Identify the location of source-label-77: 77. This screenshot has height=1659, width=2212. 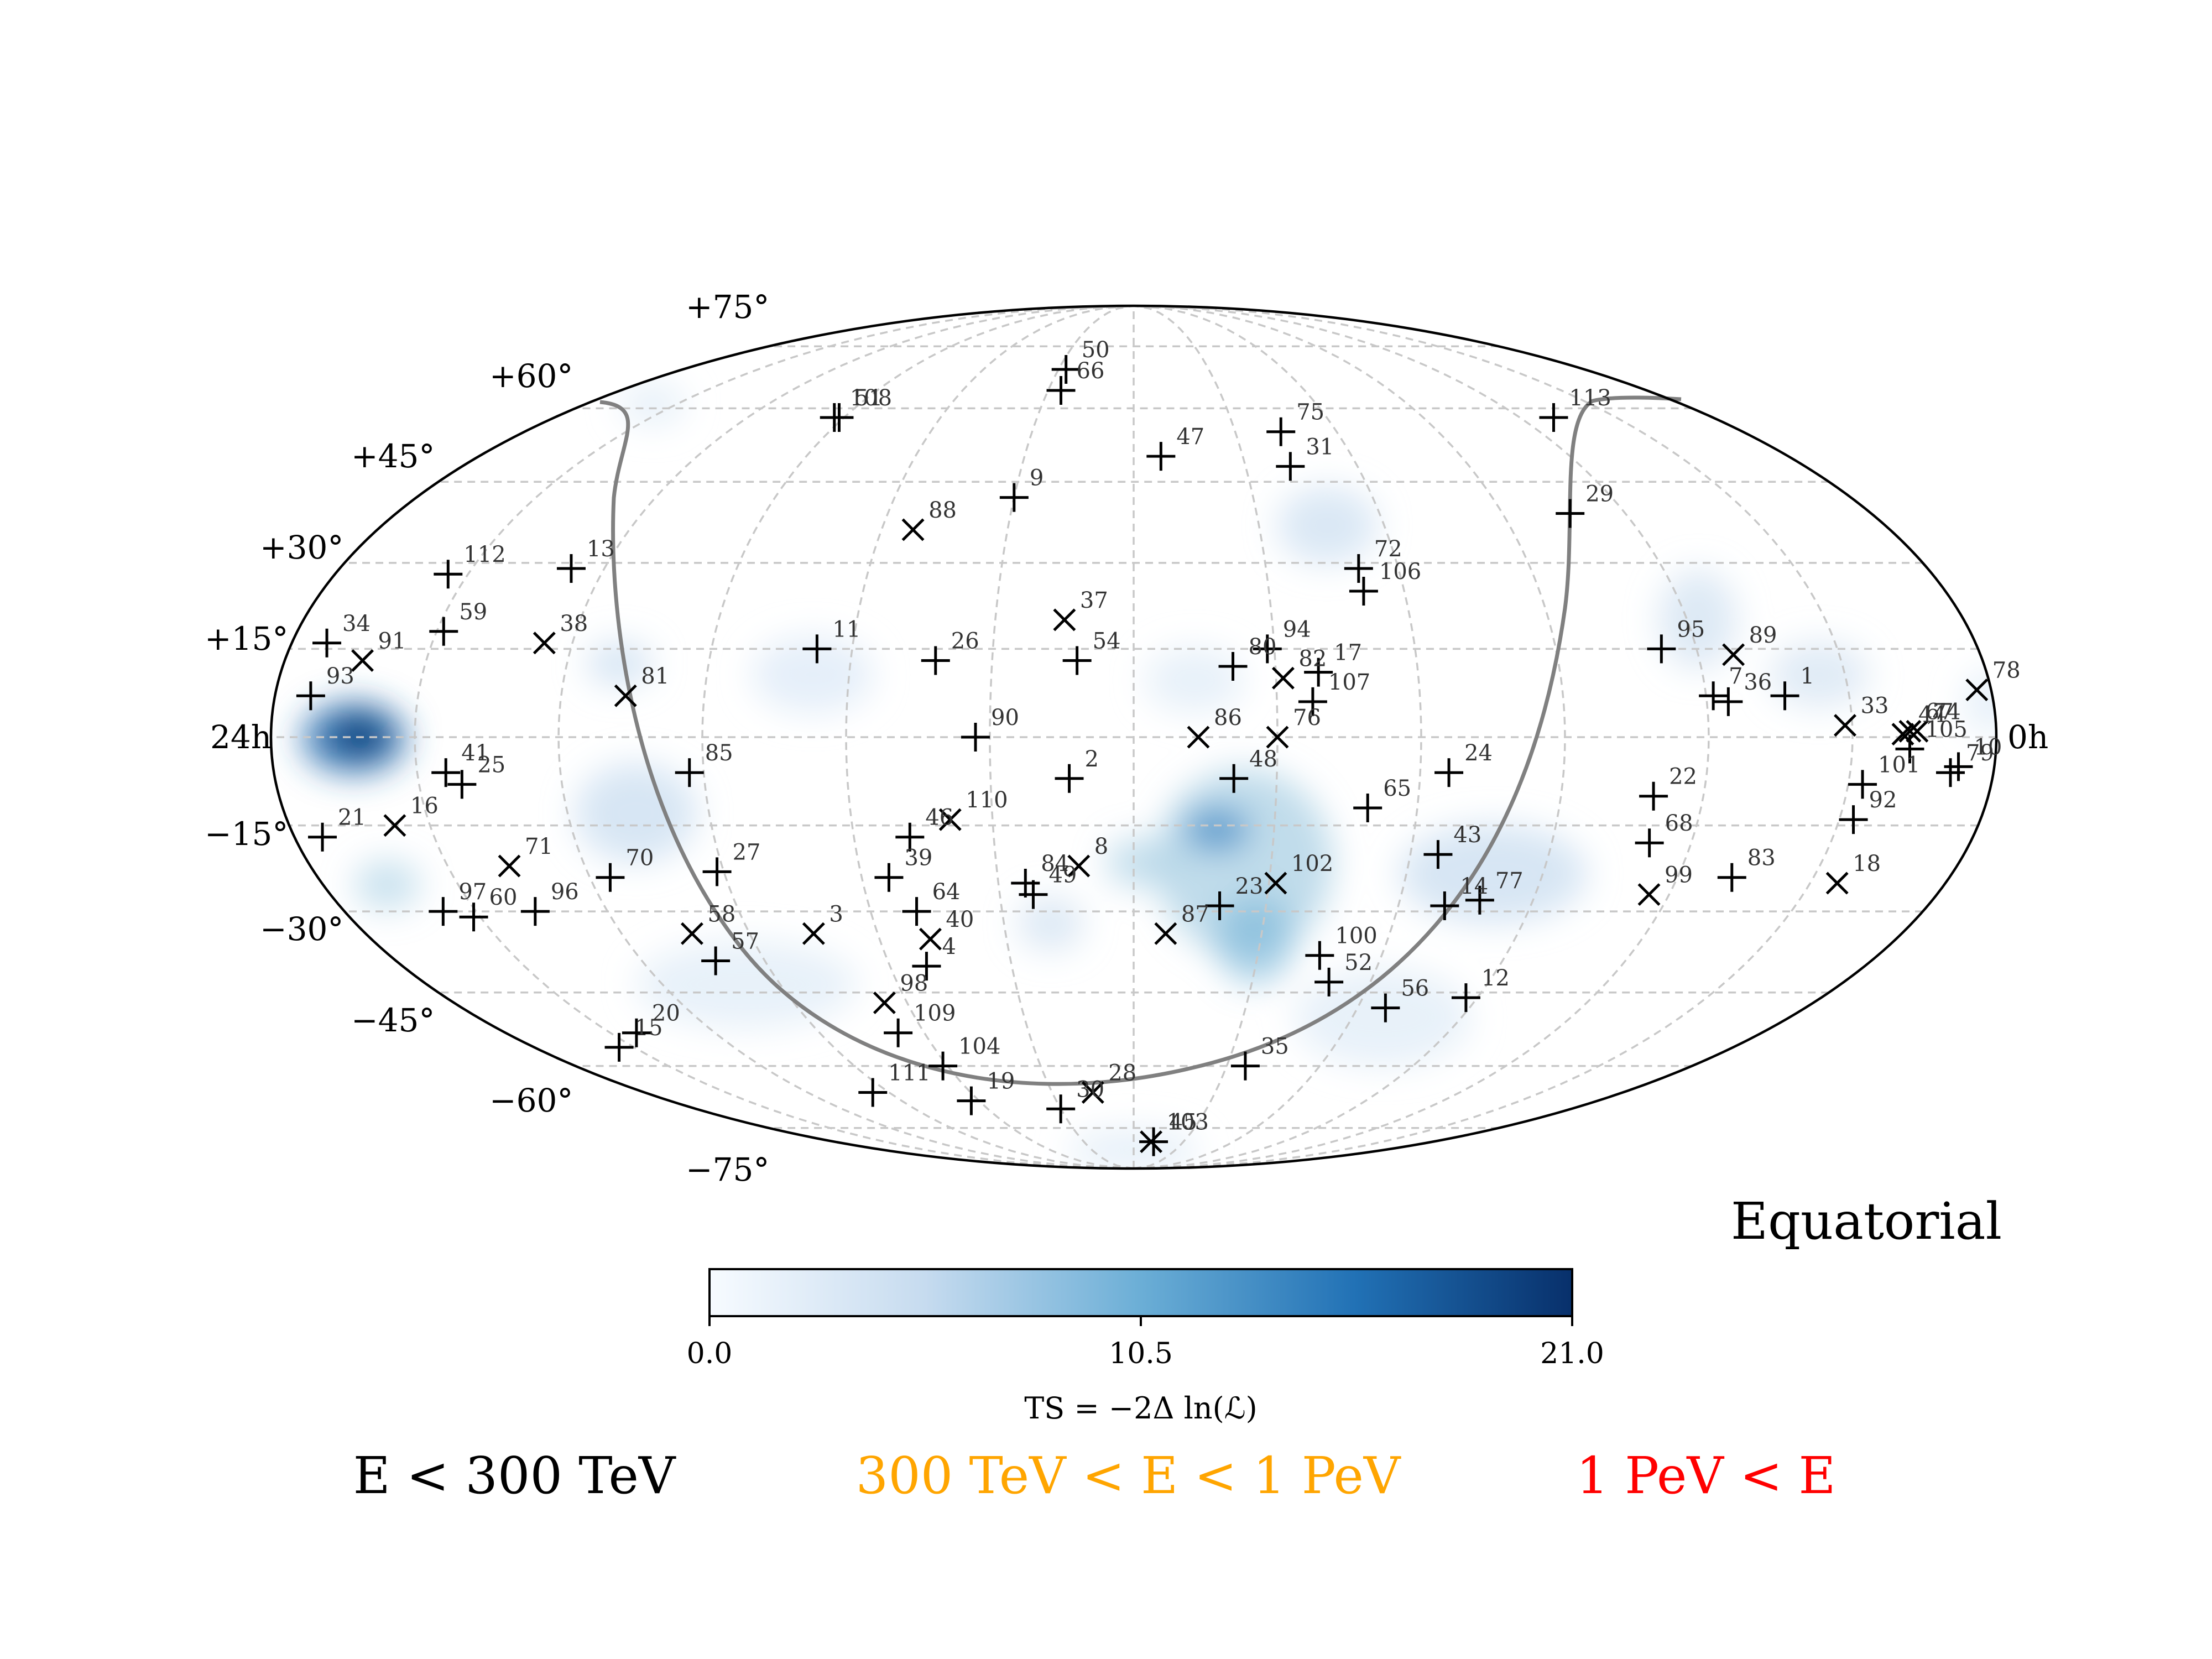
(1510, 881).